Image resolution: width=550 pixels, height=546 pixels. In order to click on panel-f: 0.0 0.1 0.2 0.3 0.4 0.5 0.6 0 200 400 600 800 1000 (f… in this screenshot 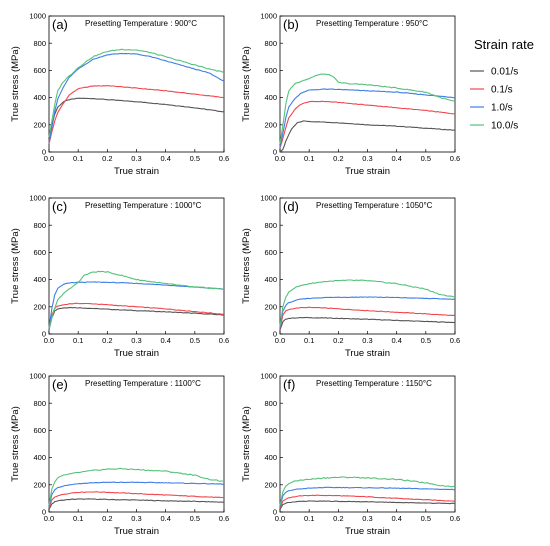, I will do `click(350, 454)`.